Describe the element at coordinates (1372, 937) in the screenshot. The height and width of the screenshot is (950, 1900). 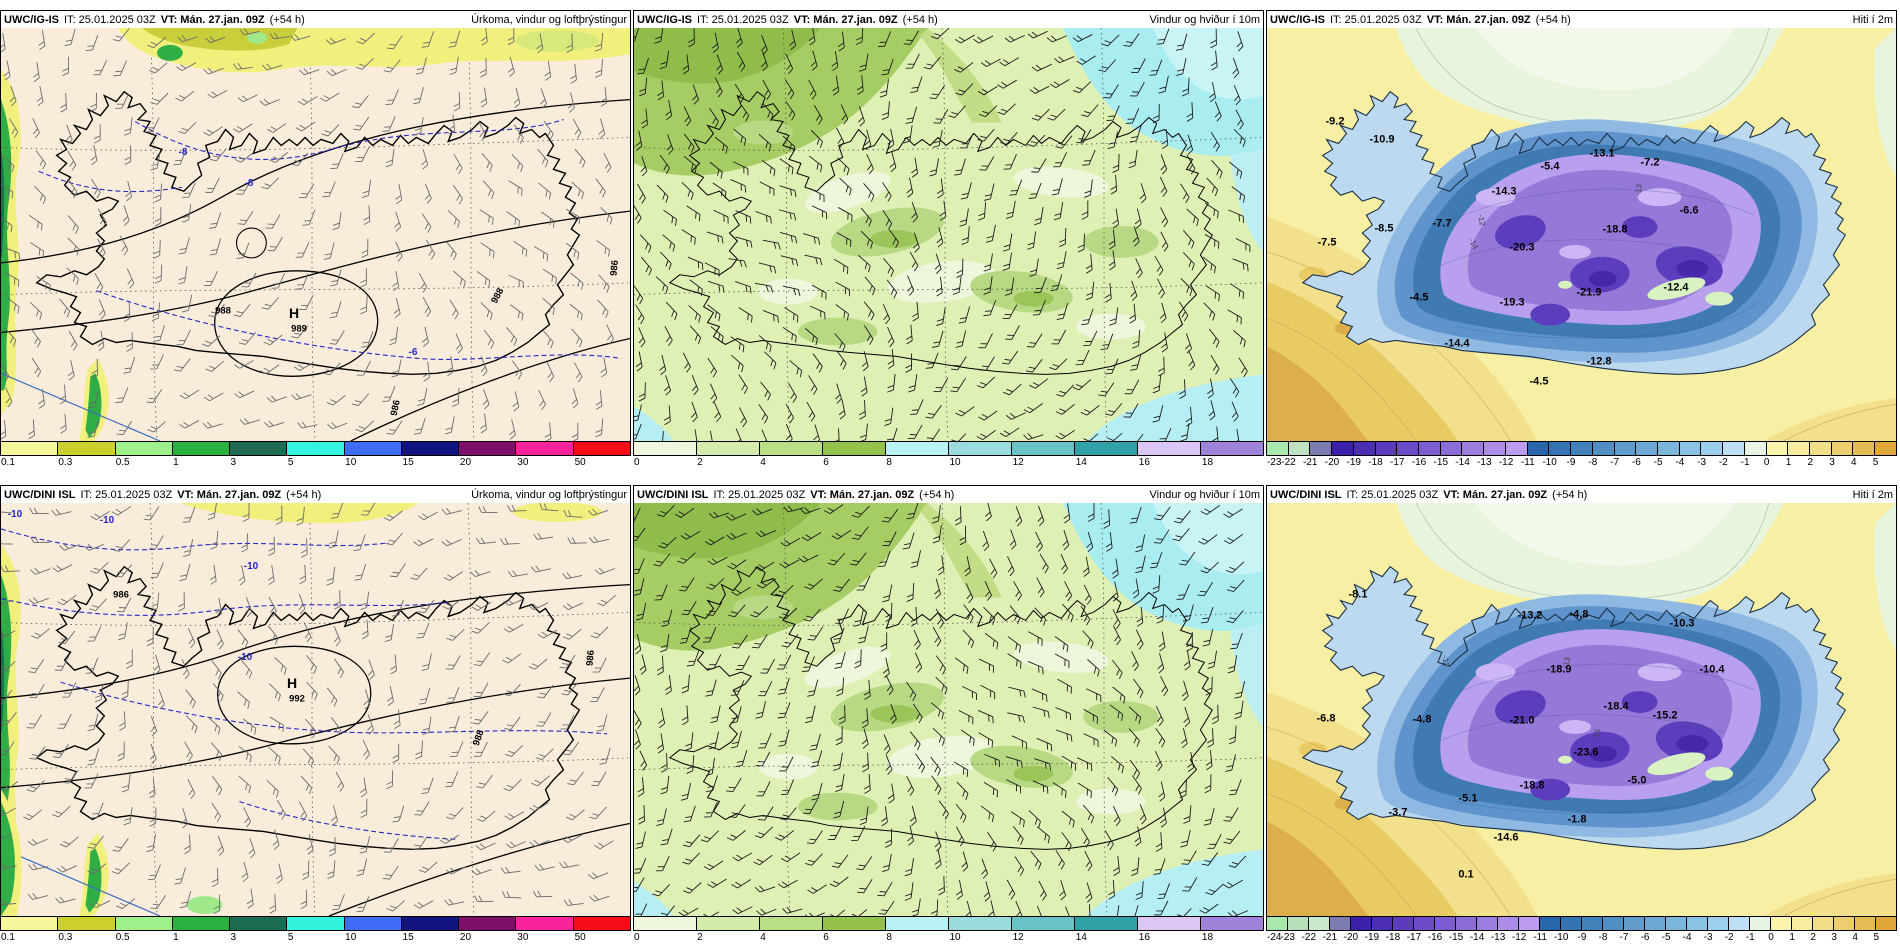
I see `colorbar-tick-label: -19` at that location.